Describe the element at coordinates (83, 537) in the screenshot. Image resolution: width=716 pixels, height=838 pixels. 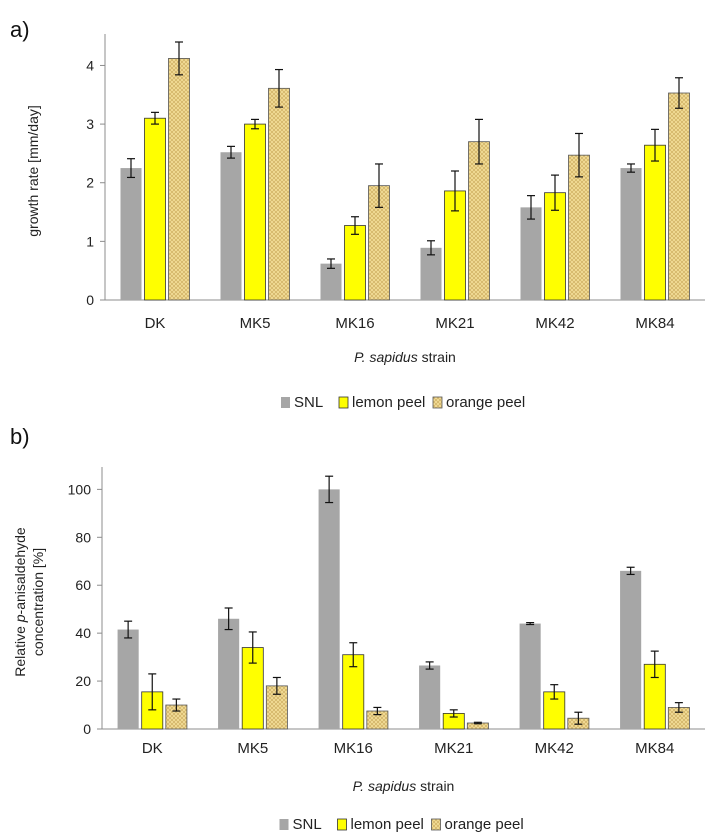
I see `y-tick-label: 80` at that location.